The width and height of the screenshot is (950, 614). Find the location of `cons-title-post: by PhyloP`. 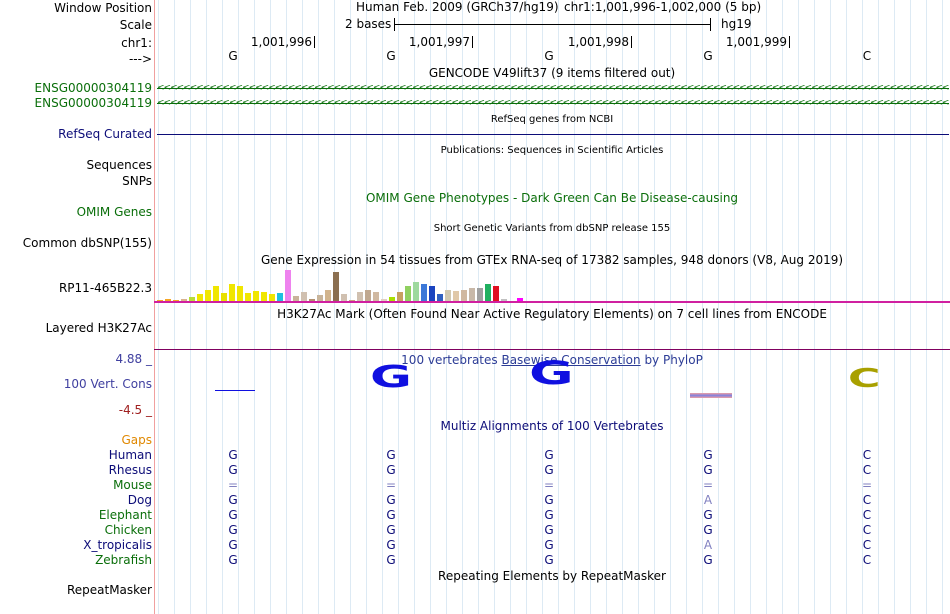

cons-title-post: by PhyloP is located at coordinates (671, 360).